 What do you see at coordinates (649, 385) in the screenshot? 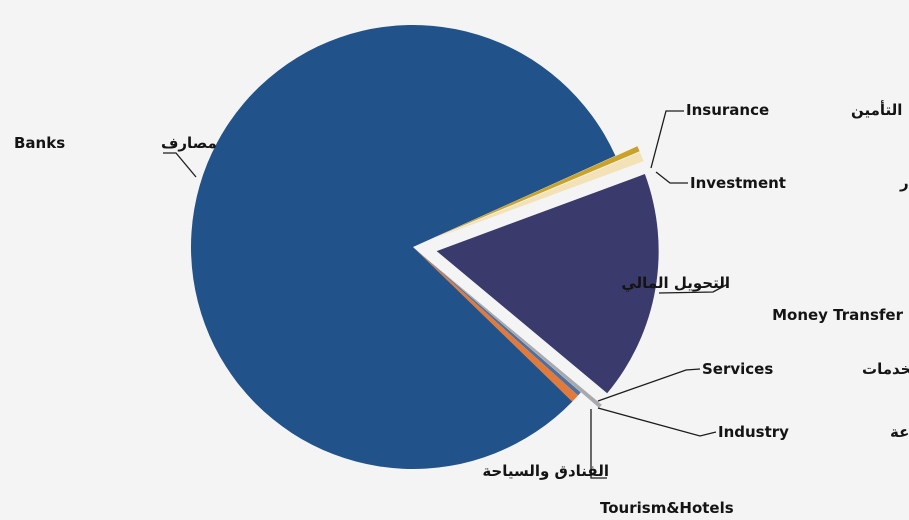
I see `leader-services` at bounding box center [649, 385].